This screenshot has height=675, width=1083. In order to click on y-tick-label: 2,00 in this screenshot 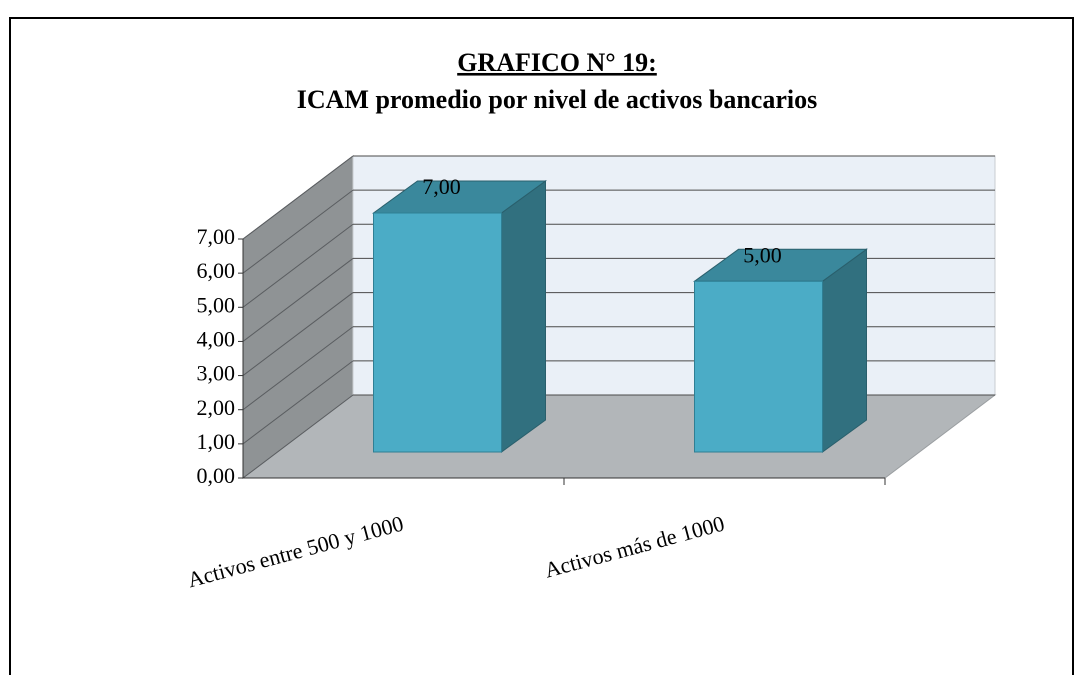, I will do `click(216, 407)`.